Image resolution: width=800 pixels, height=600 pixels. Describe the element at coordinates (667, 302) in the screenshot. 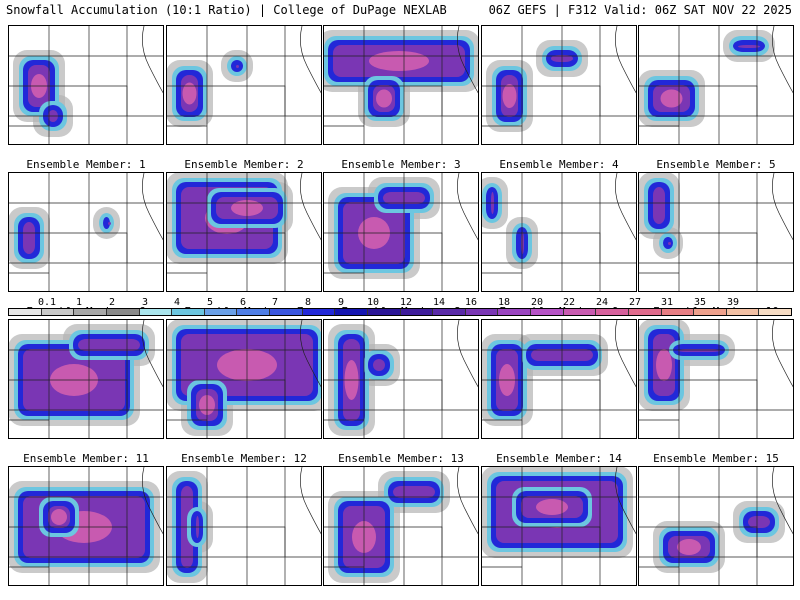

I see `colorbar-tick-label: 31` at that location.